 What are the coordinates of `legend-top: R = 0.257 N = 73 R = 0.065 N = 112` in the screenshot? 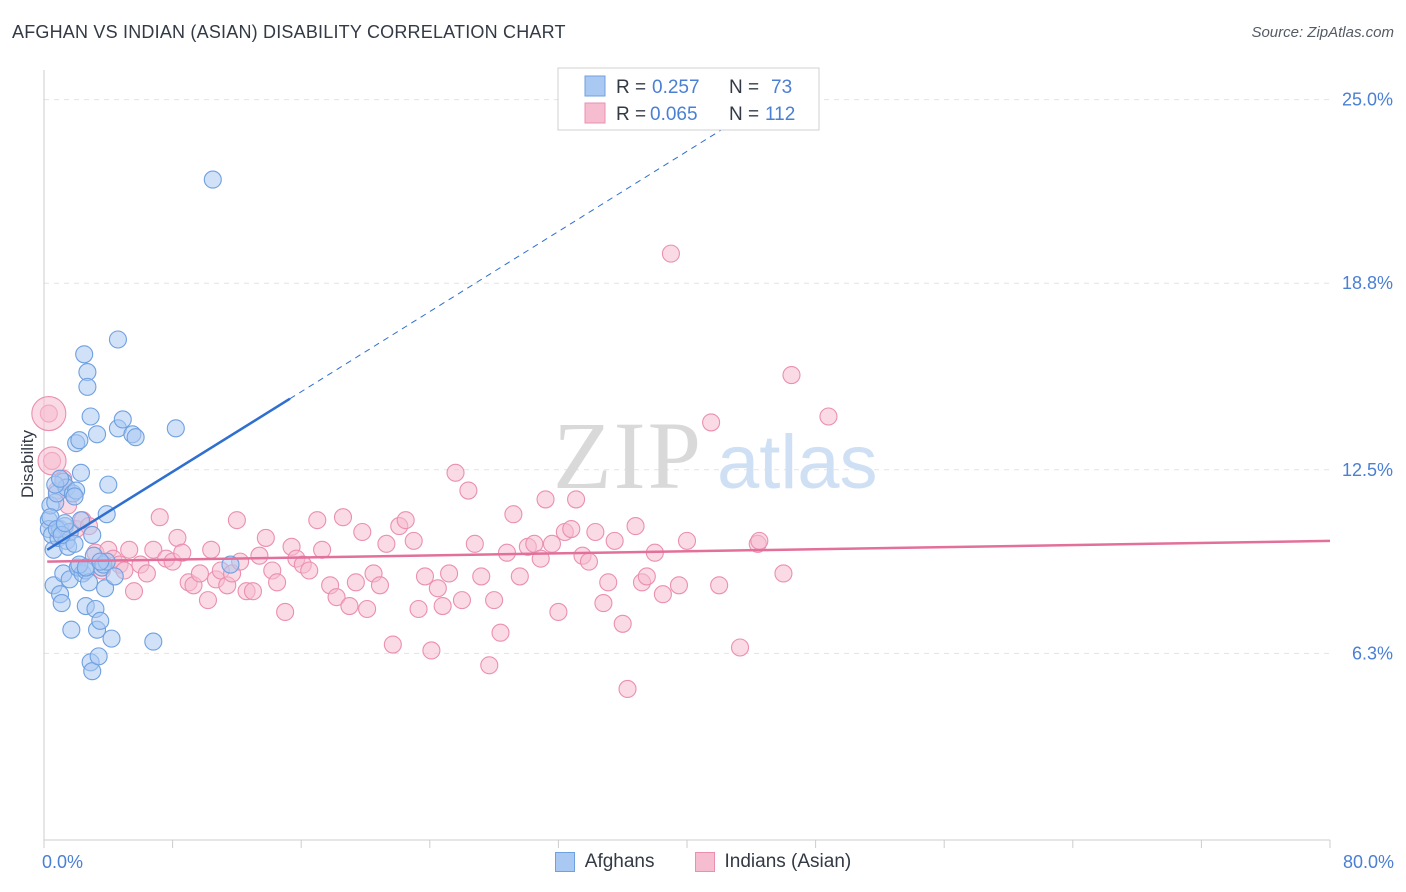 It's located at (688, 99).